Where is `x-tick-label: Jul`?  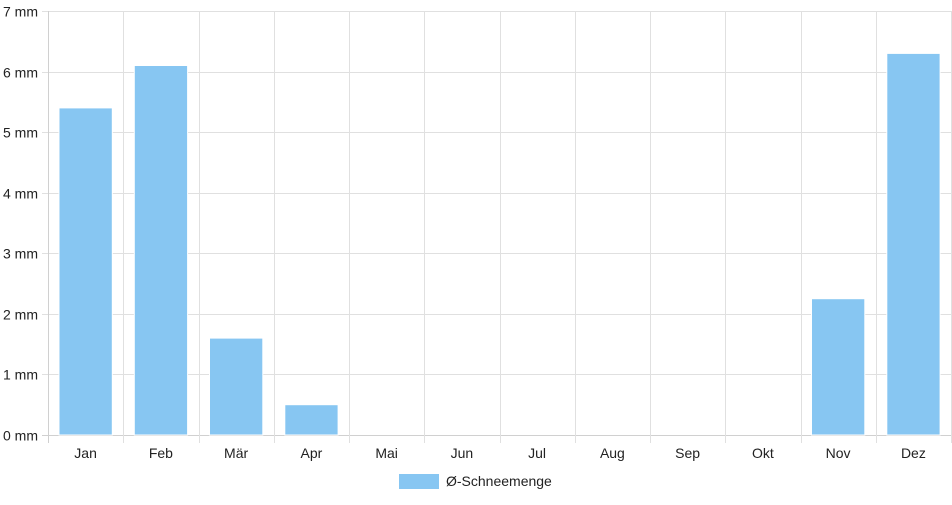
x-tick-label: Jul is located at coordinates (537, 453).